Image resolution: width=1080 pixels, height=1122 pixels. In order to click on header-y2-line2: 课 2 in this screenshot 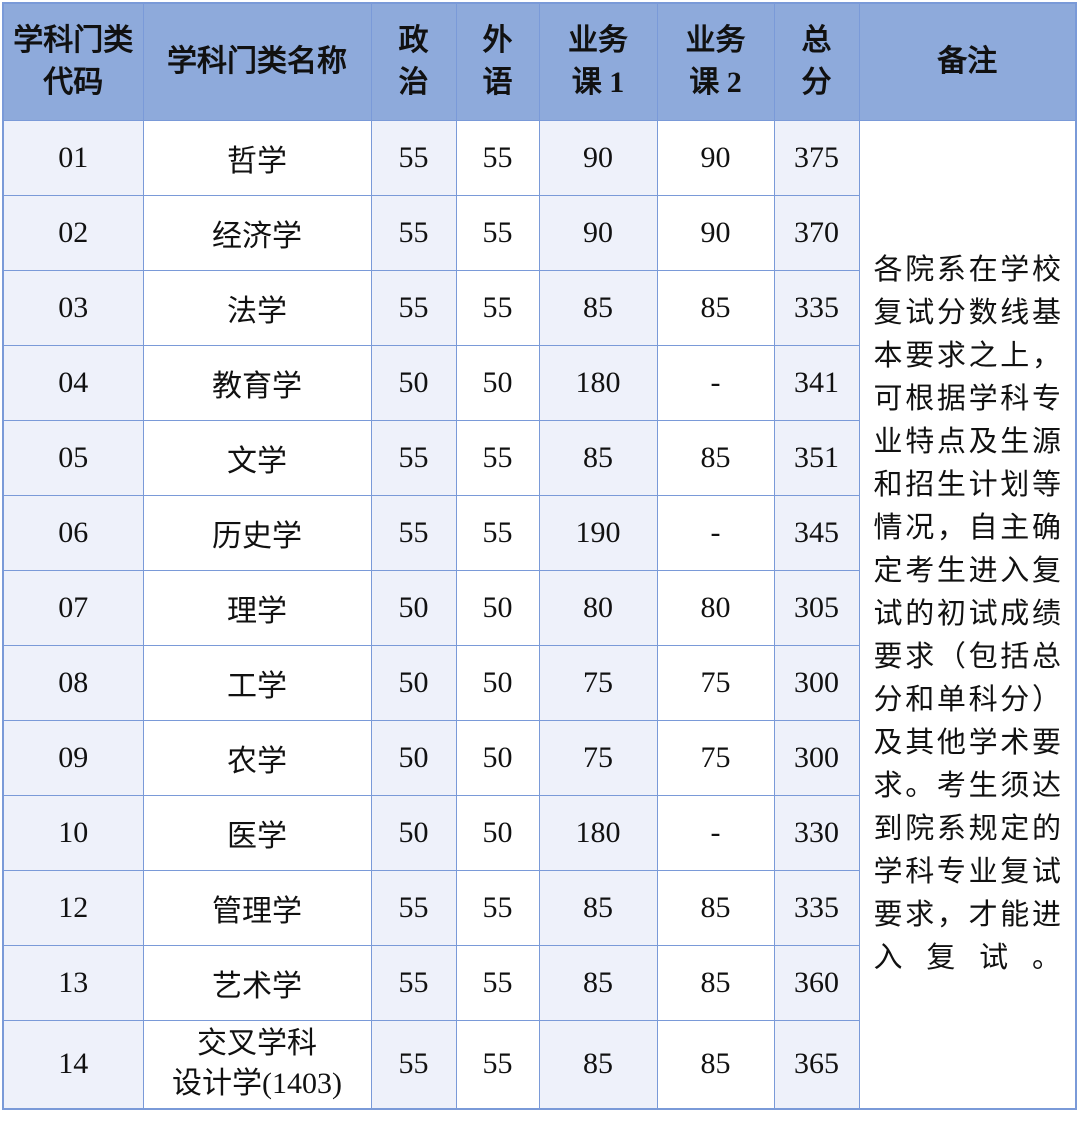, I will do `click(715, 82)`.